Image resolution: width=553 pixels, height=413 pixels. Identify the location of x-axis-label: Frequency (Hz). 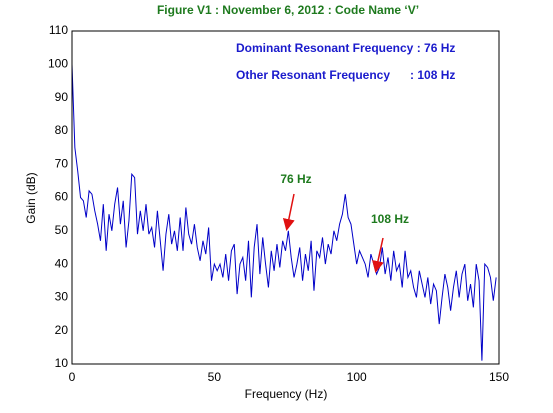
(286, 394).